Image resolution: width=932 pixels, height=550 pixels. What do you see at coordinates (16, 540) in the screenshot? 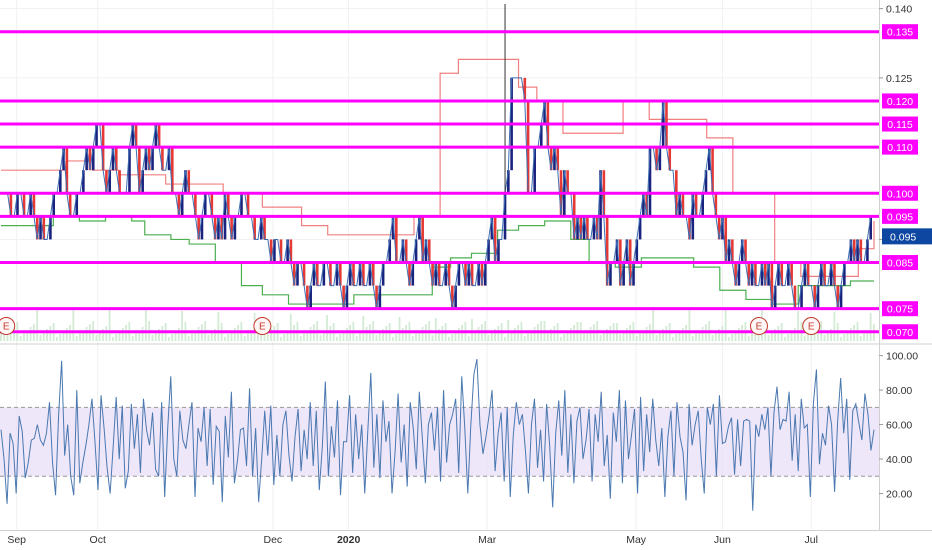
I see `time-tick-label: Sep` at bounding box center [16, 540].